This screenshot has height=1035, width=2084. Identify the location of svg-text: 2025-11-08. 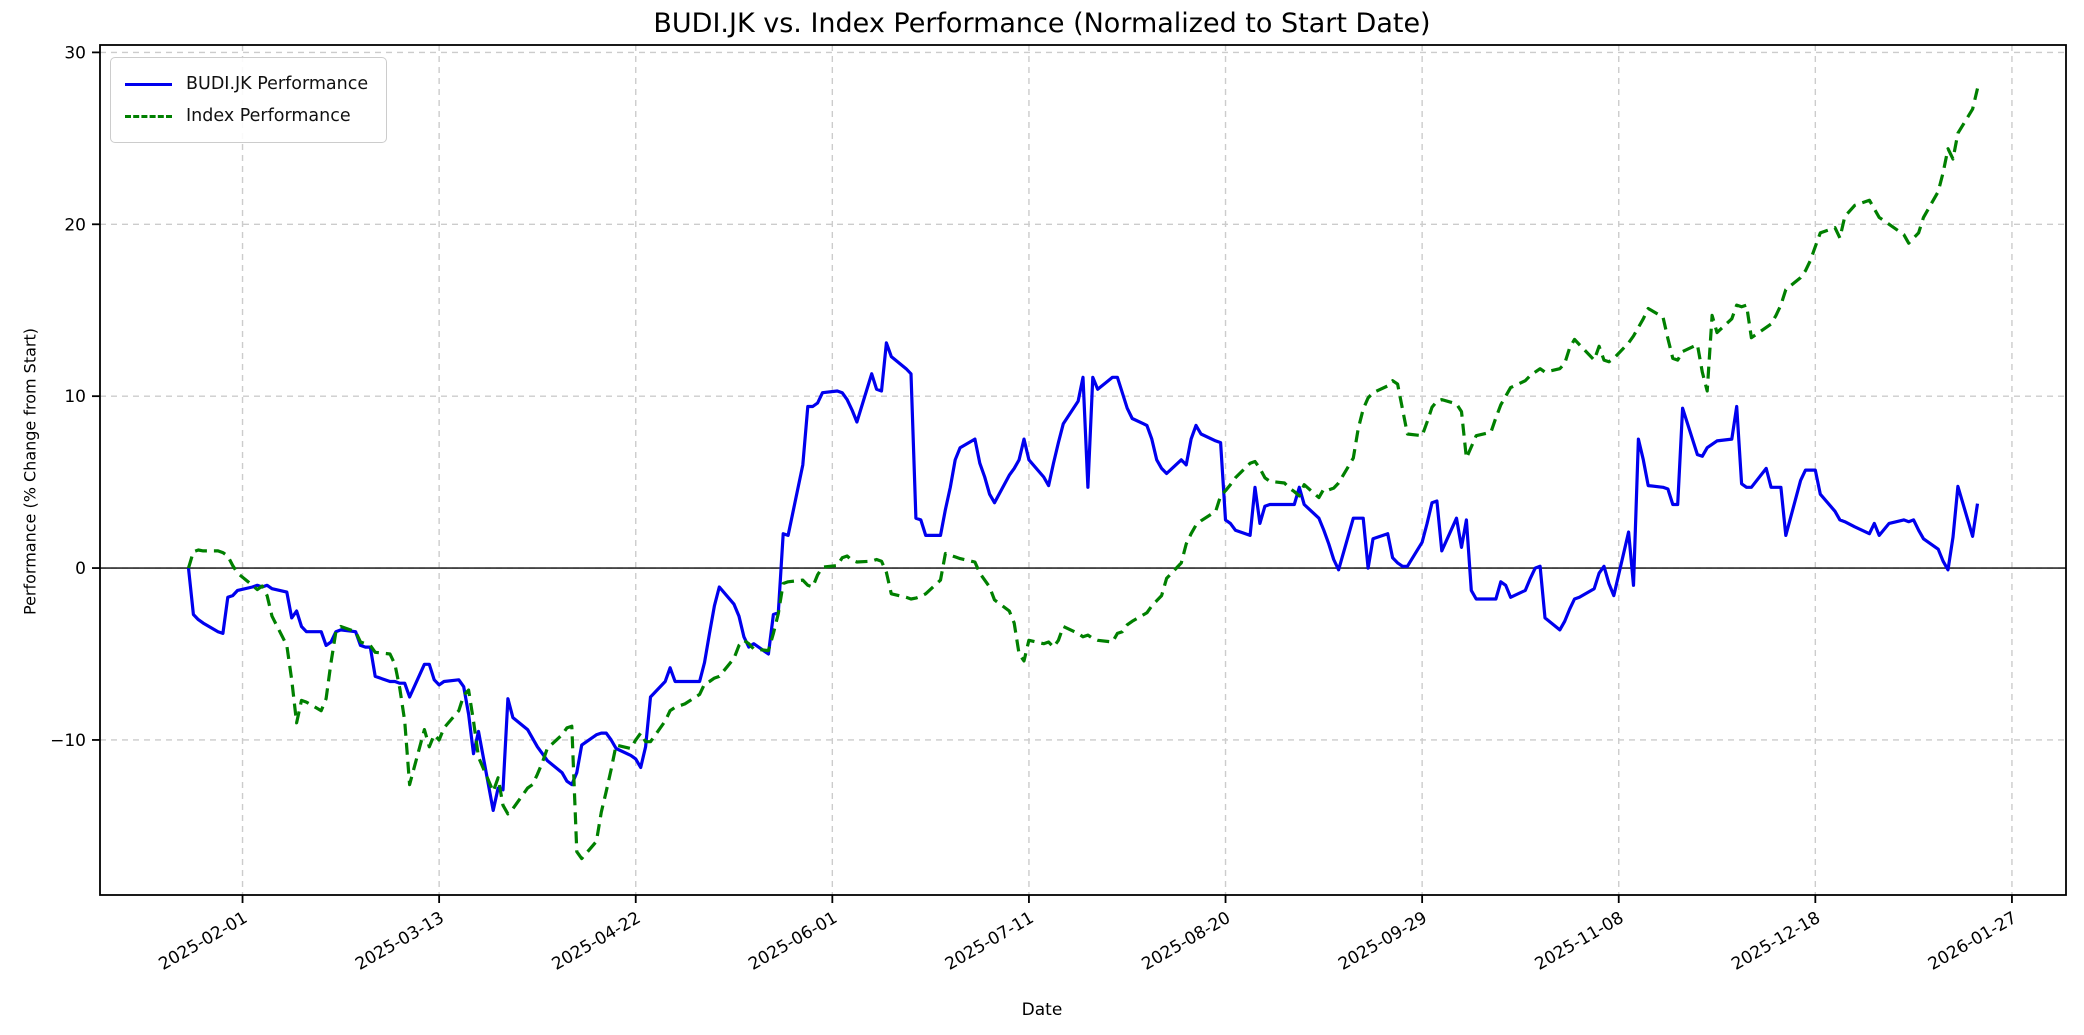
(1580, 941).